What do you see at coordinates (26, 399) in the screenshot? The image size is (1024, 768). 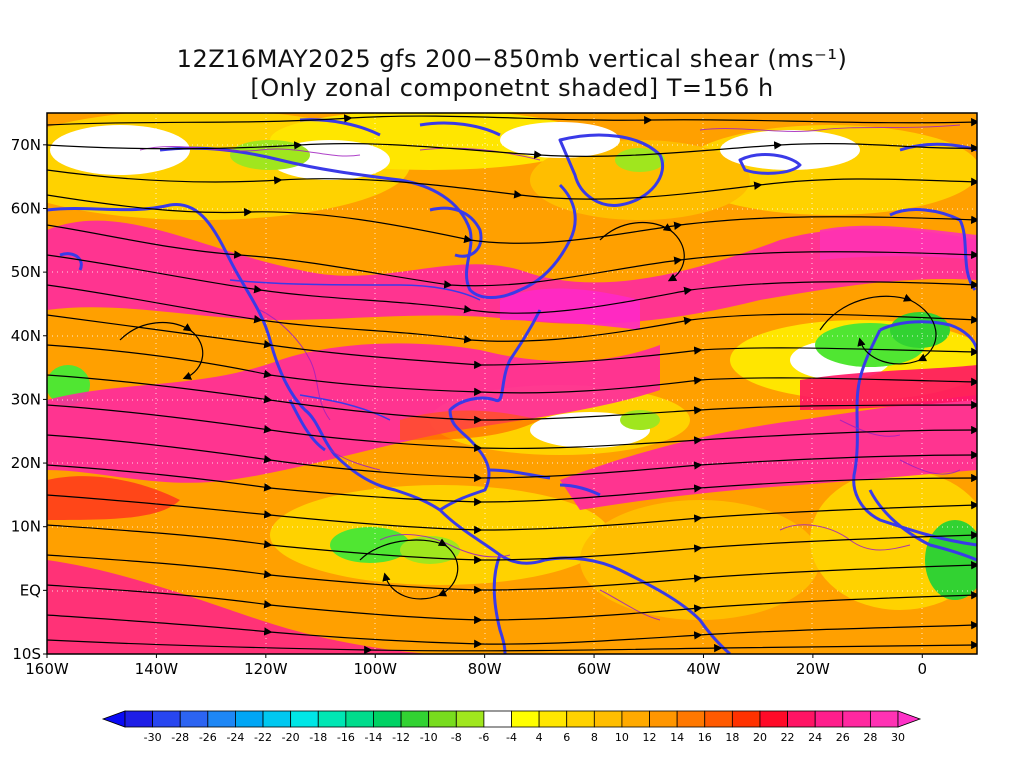 I see `lat-tick-label: 30N` at bounding box center [26, 399].